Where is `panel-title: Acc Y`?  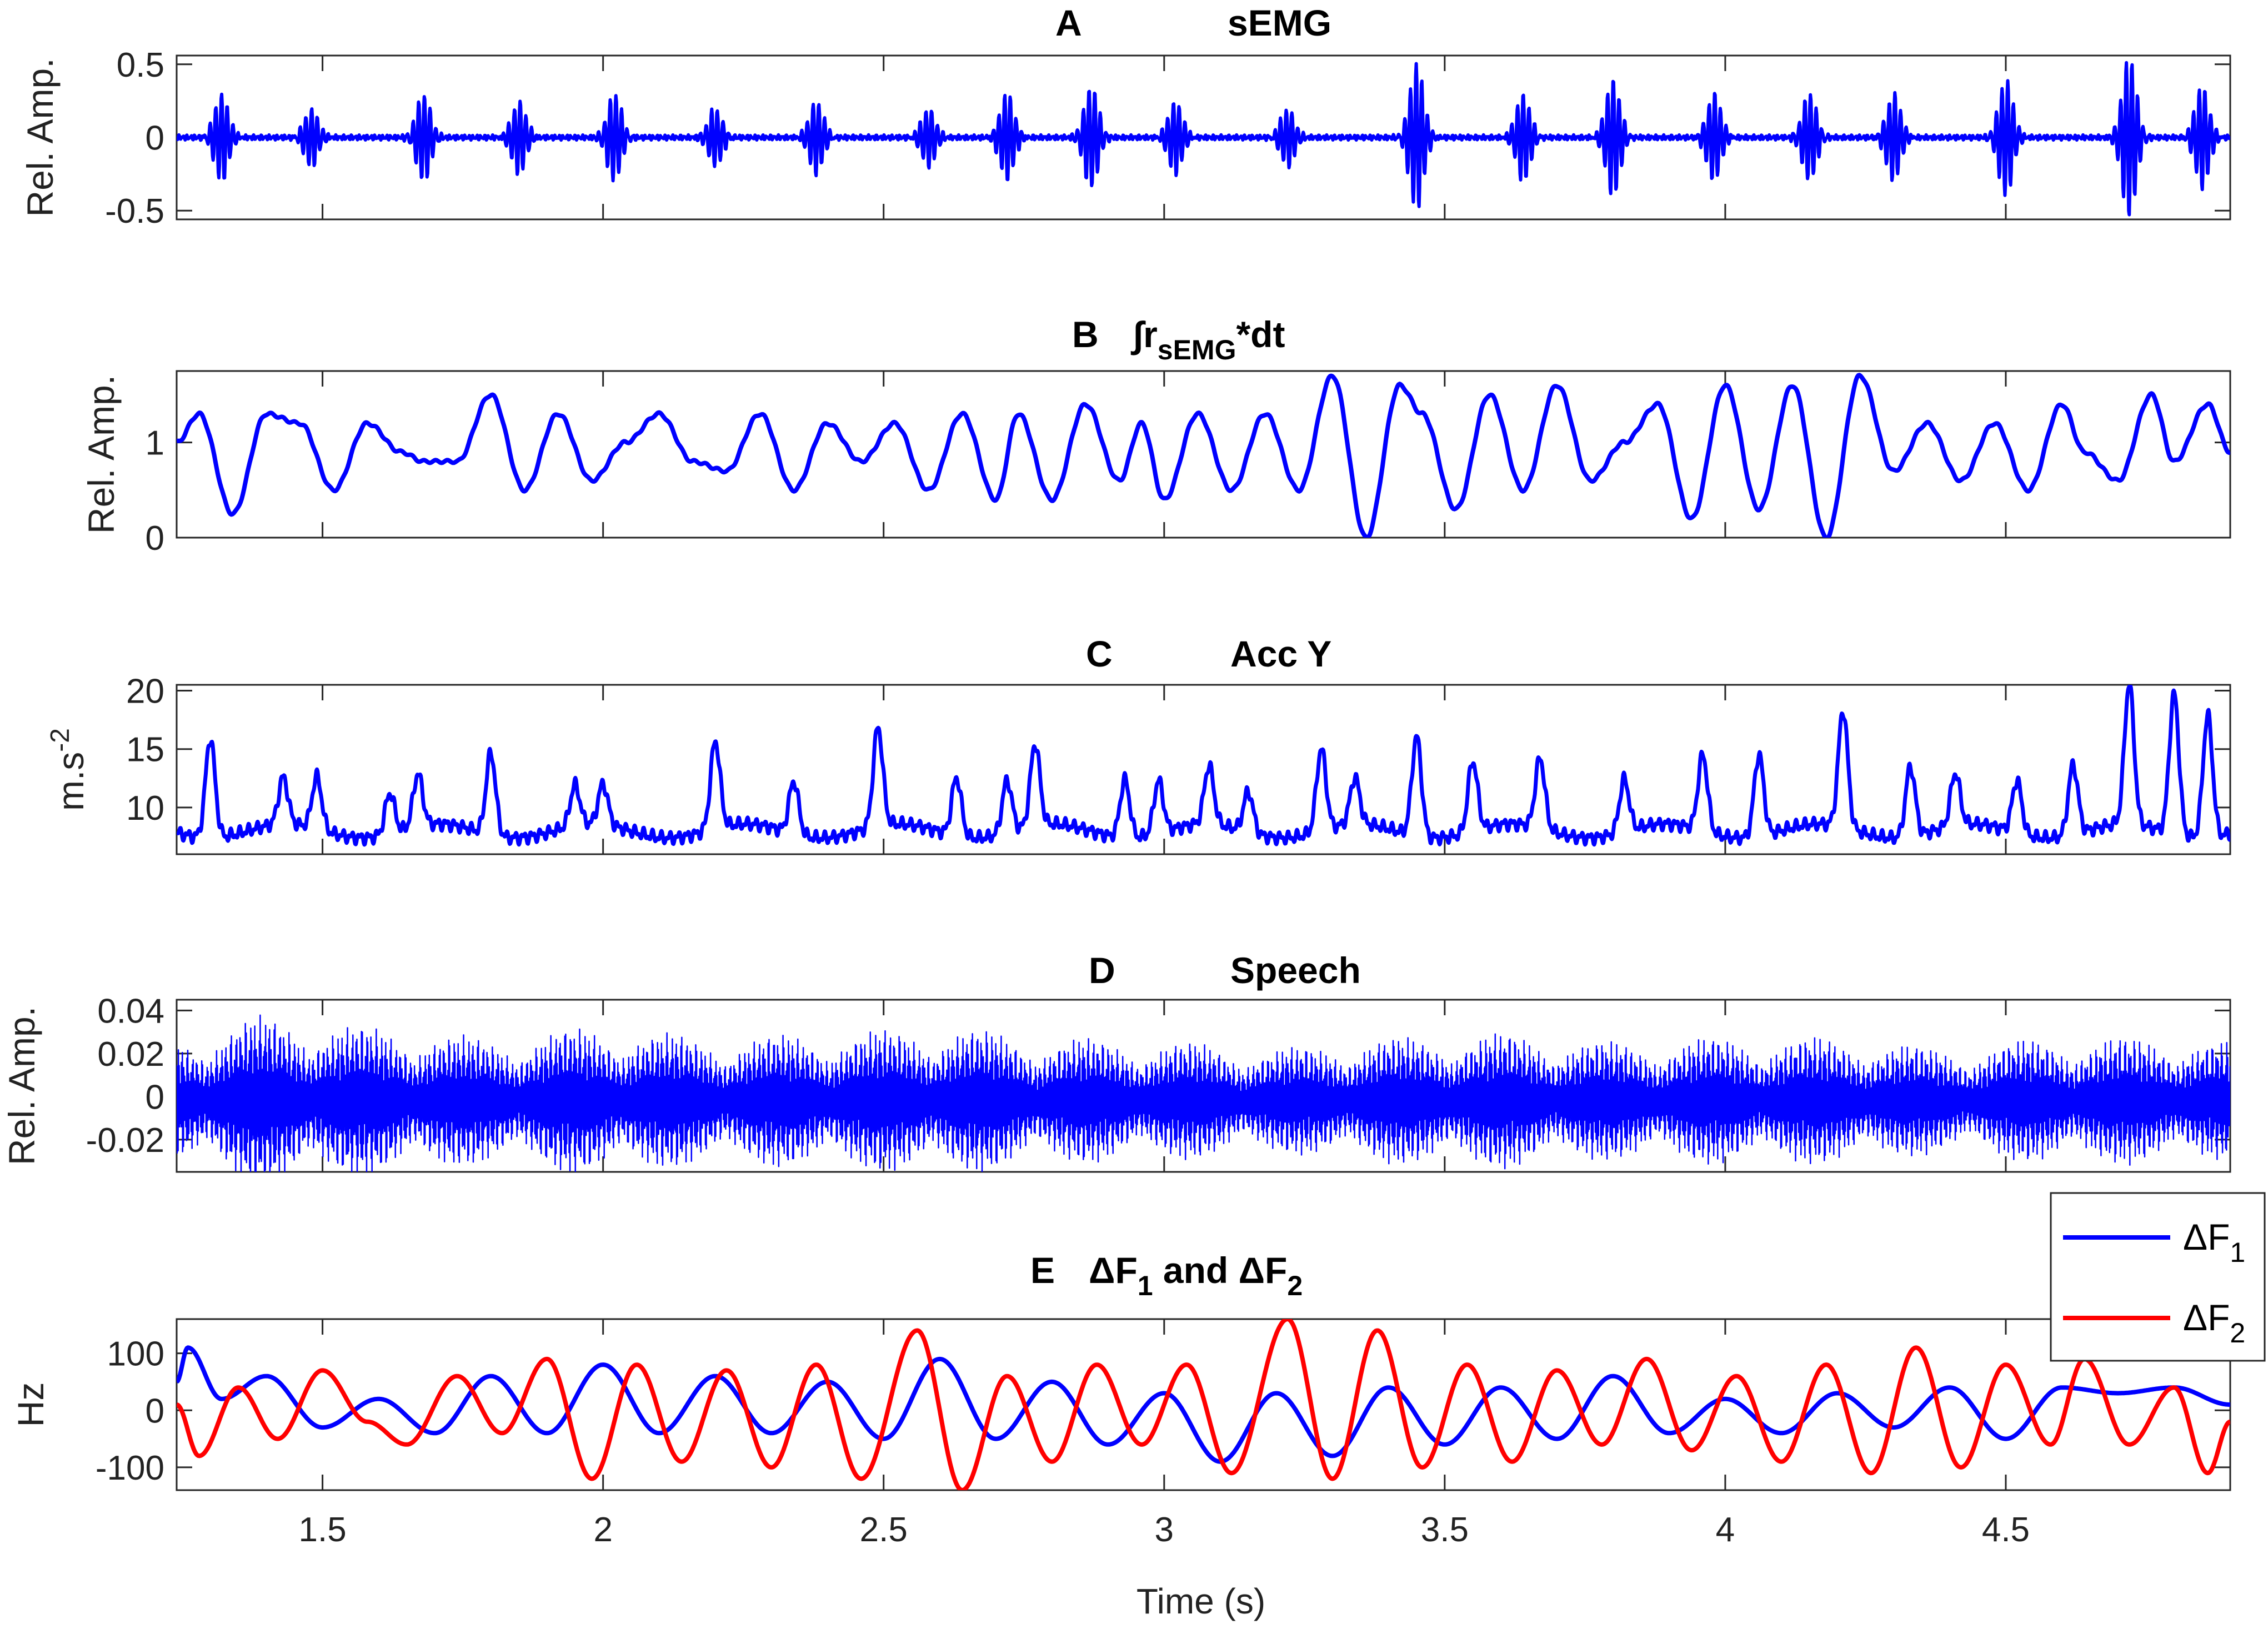
panel-title: Acc Y is located at coordinates (1280, 653).